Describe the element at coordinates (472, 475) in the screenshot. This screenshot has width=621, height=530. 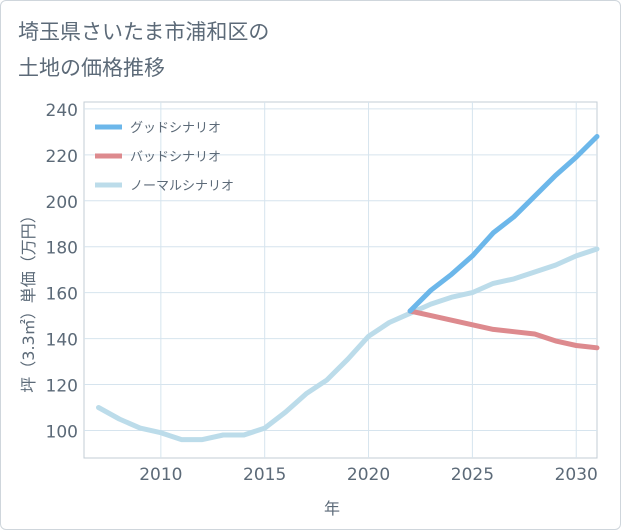
I see `x-tick-label: 2025` at that location.